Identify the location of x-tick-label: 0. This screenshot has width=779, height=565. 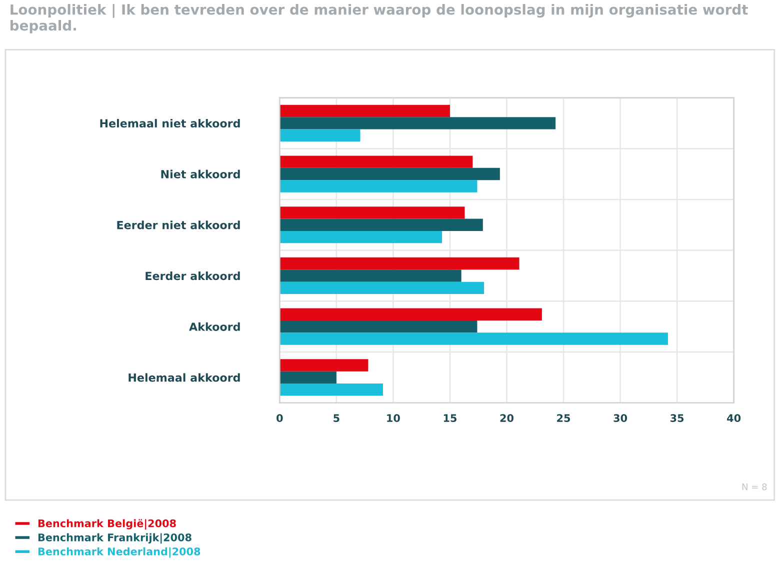
(279, 418).